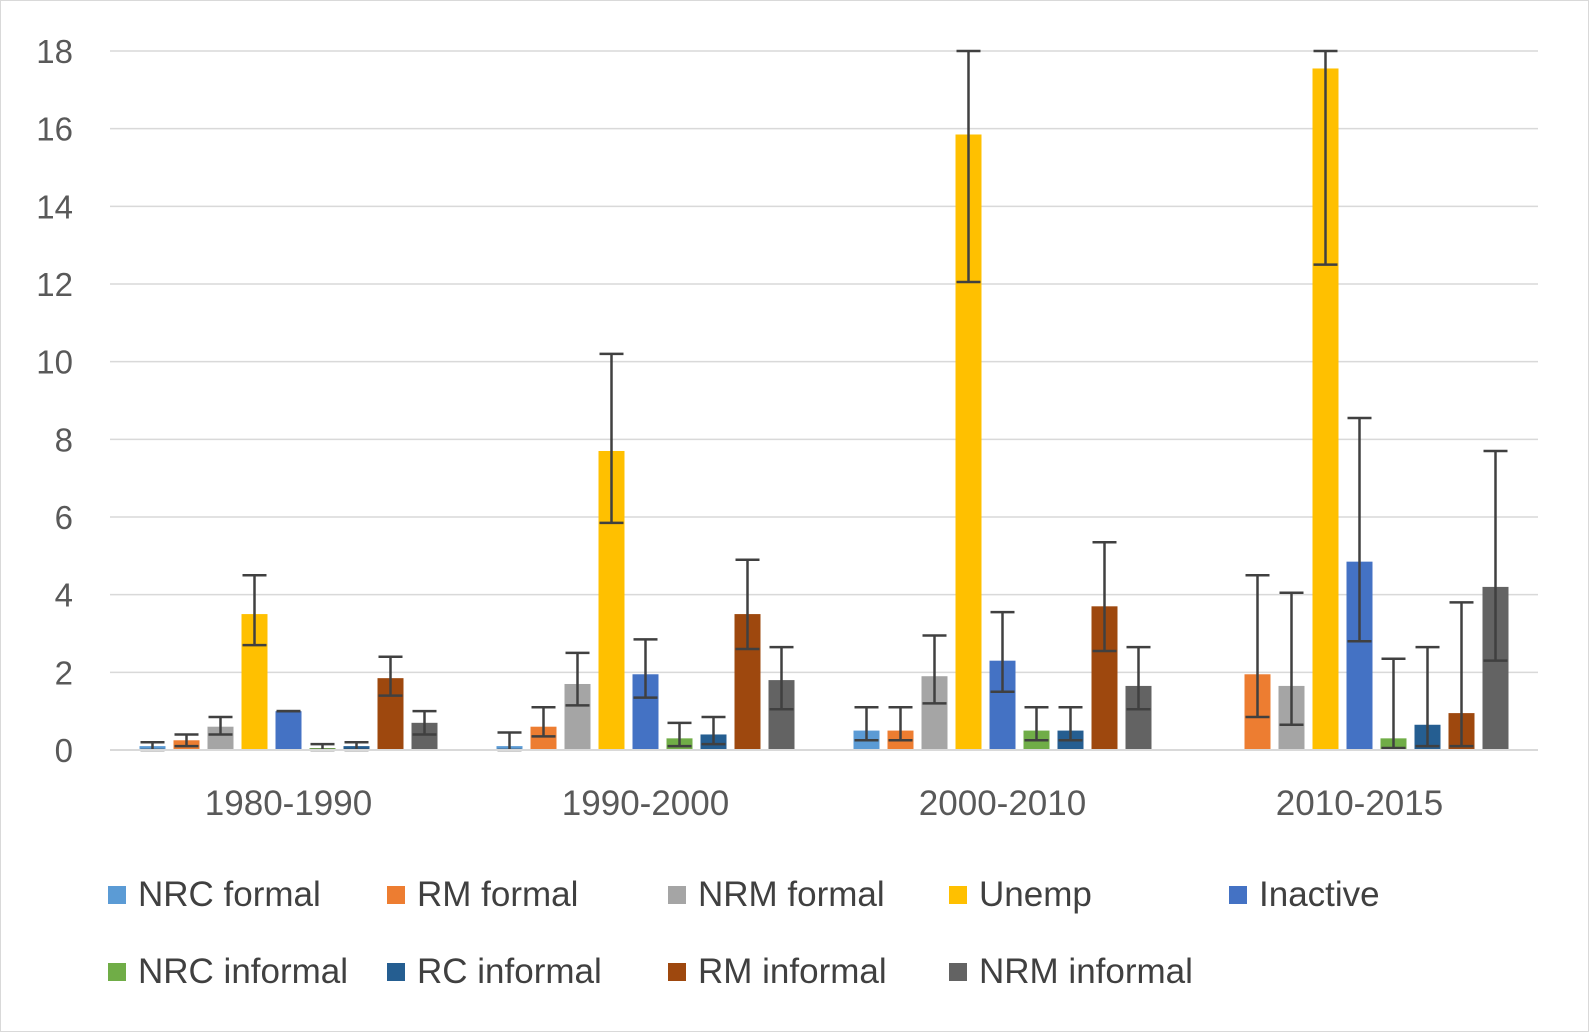 This screenshot has width=1591, height=1034. I want to click on y-tick-label: 4, so click(64, 595).